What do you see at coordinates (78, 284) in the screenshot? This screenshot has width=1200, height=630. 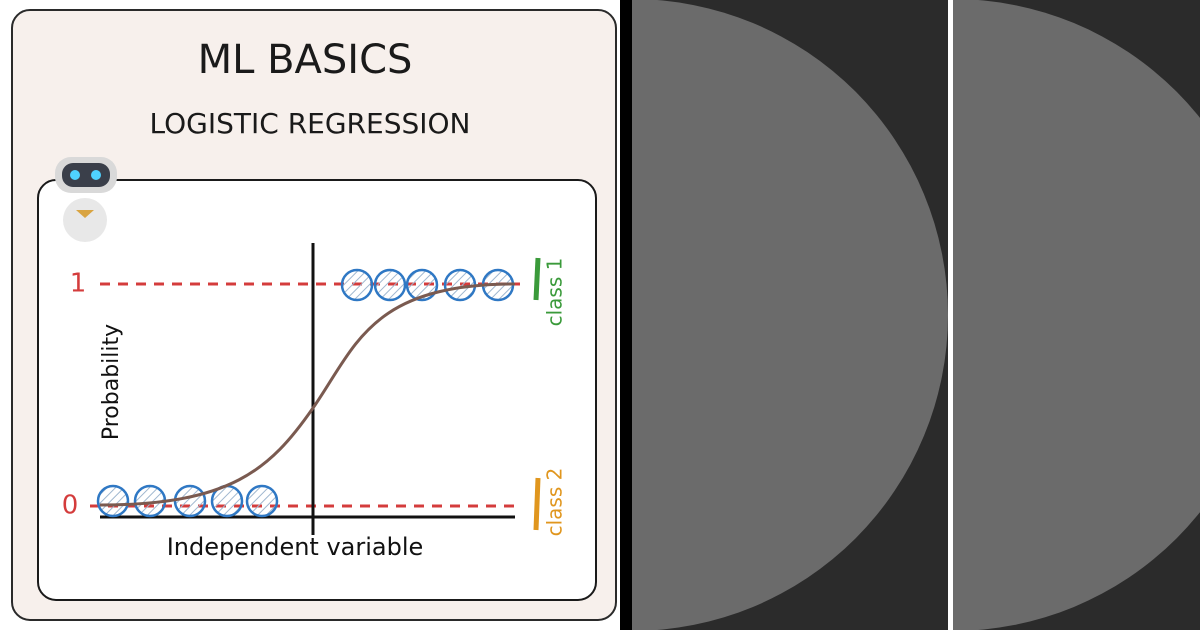 I see `level-high: 1` at bounding box center [78, 284].